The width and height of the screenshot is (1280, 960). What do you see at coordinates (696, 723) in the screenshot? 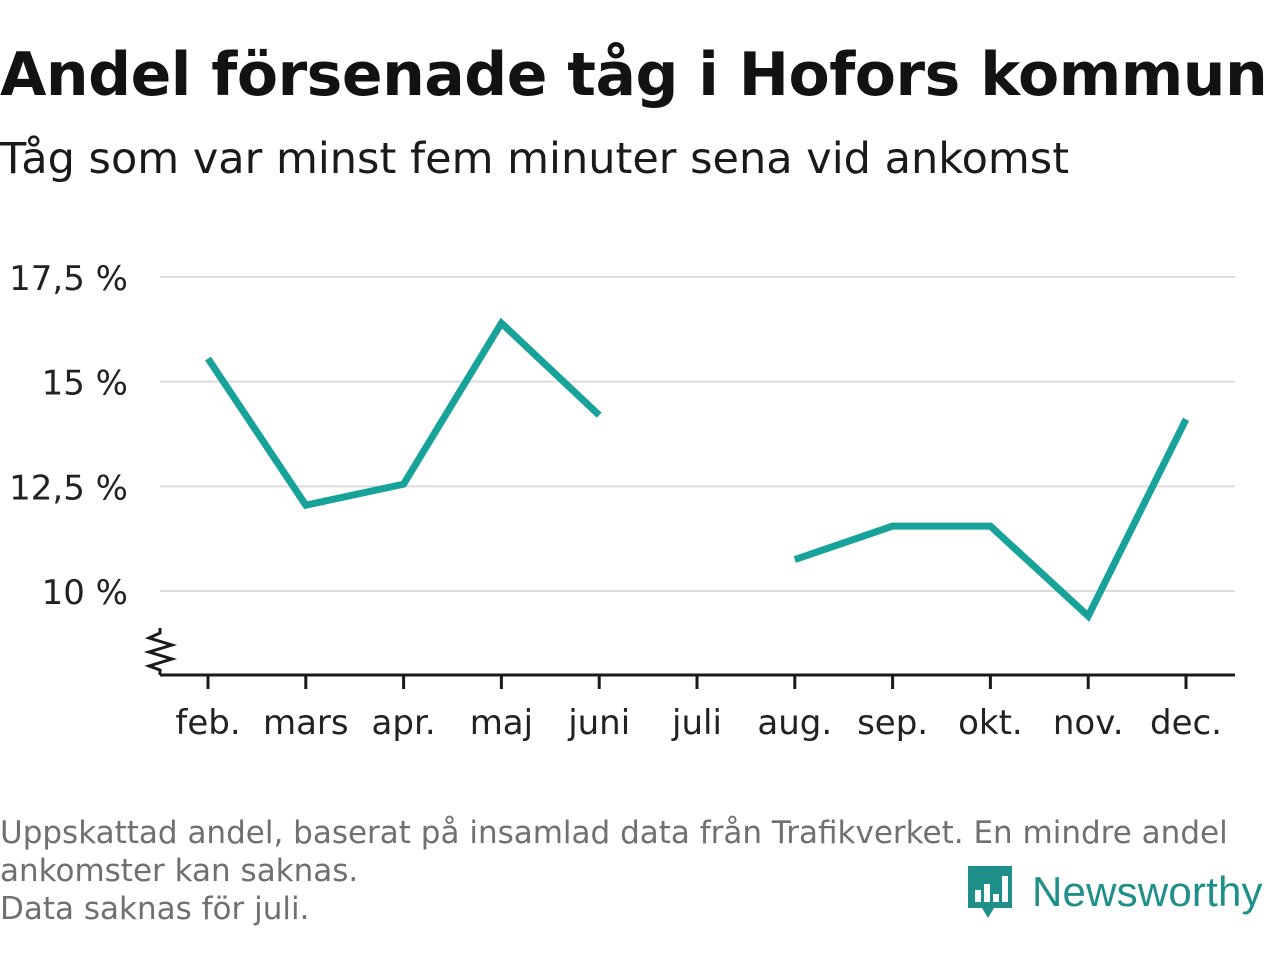
I see `x-tick-label: juli` at bounding box center [696, 723].